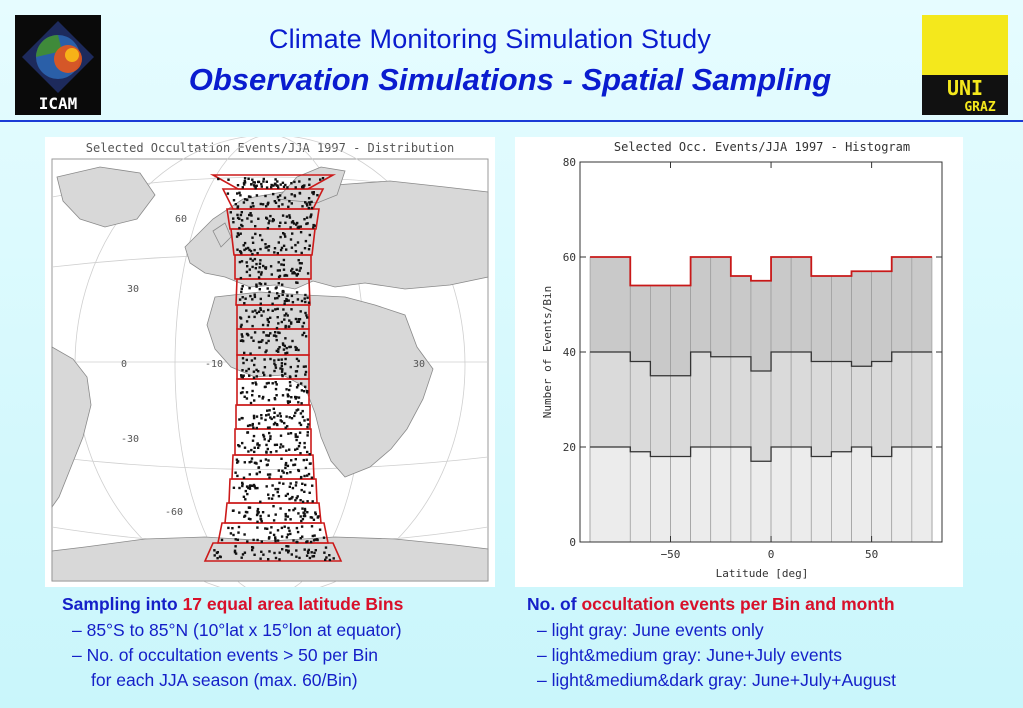 Image resolution: width=1023 pixels, height=708 pixels. Describe the element at coordinates (270, 559) in the screenshot. I see `antarctica-land` at that location.